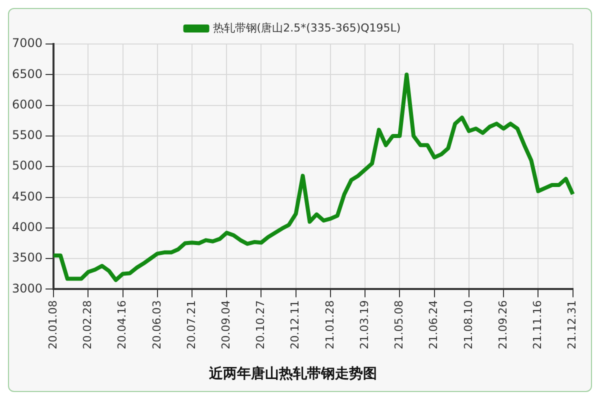 This screenshot has height=400, width=600. Describe the element at coordinates (27, 196) in the screenshot. I see `y-tick-label: 4500` at that location.